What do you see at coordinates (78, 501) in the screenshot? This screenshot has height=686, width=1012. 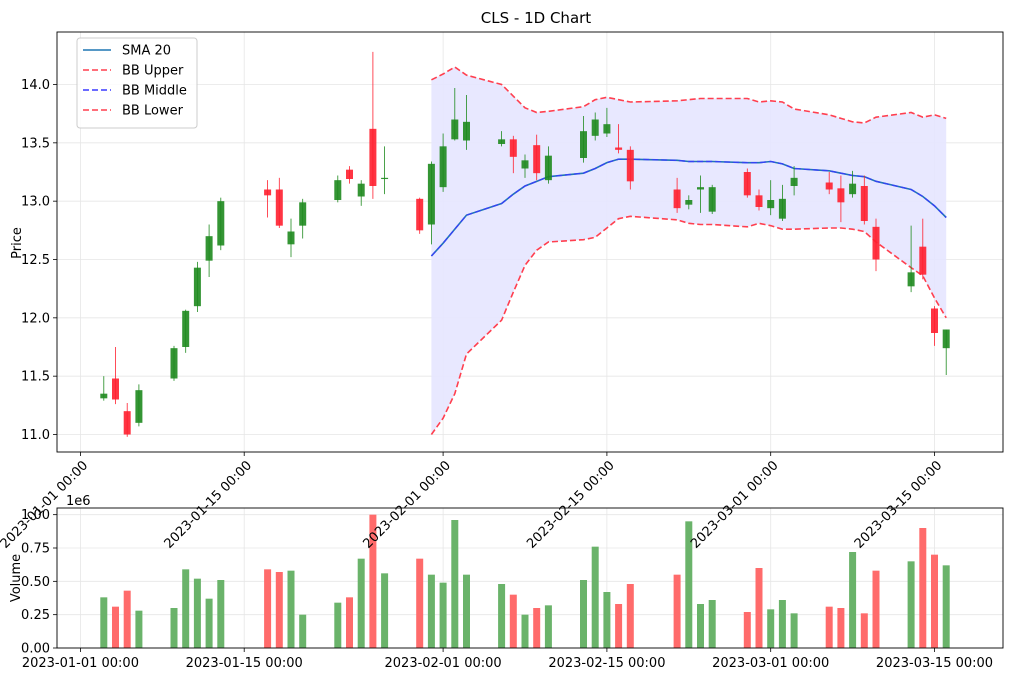 I see `volume-scale-label: 1e6` at bounding box center [78, 501].